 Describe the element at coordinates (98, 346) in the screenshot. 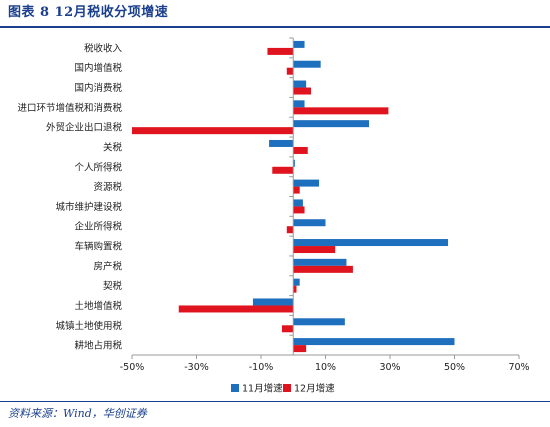

I see `category-label: 耕地占用税` at that location.